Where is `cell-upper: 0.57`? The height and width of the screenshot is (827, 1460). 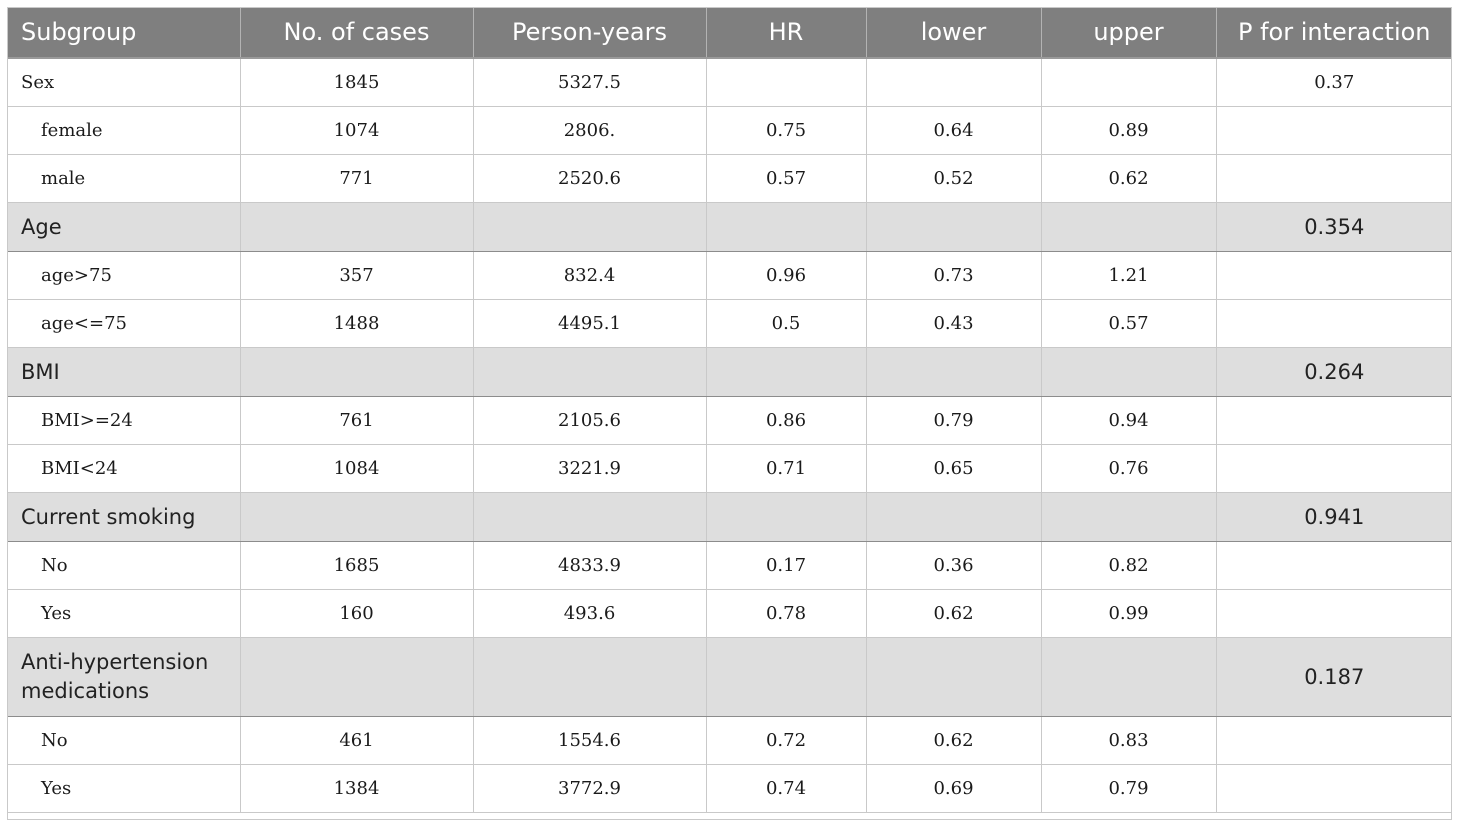 cell-upper: 0.57 is located at coordinates (1129, 323).